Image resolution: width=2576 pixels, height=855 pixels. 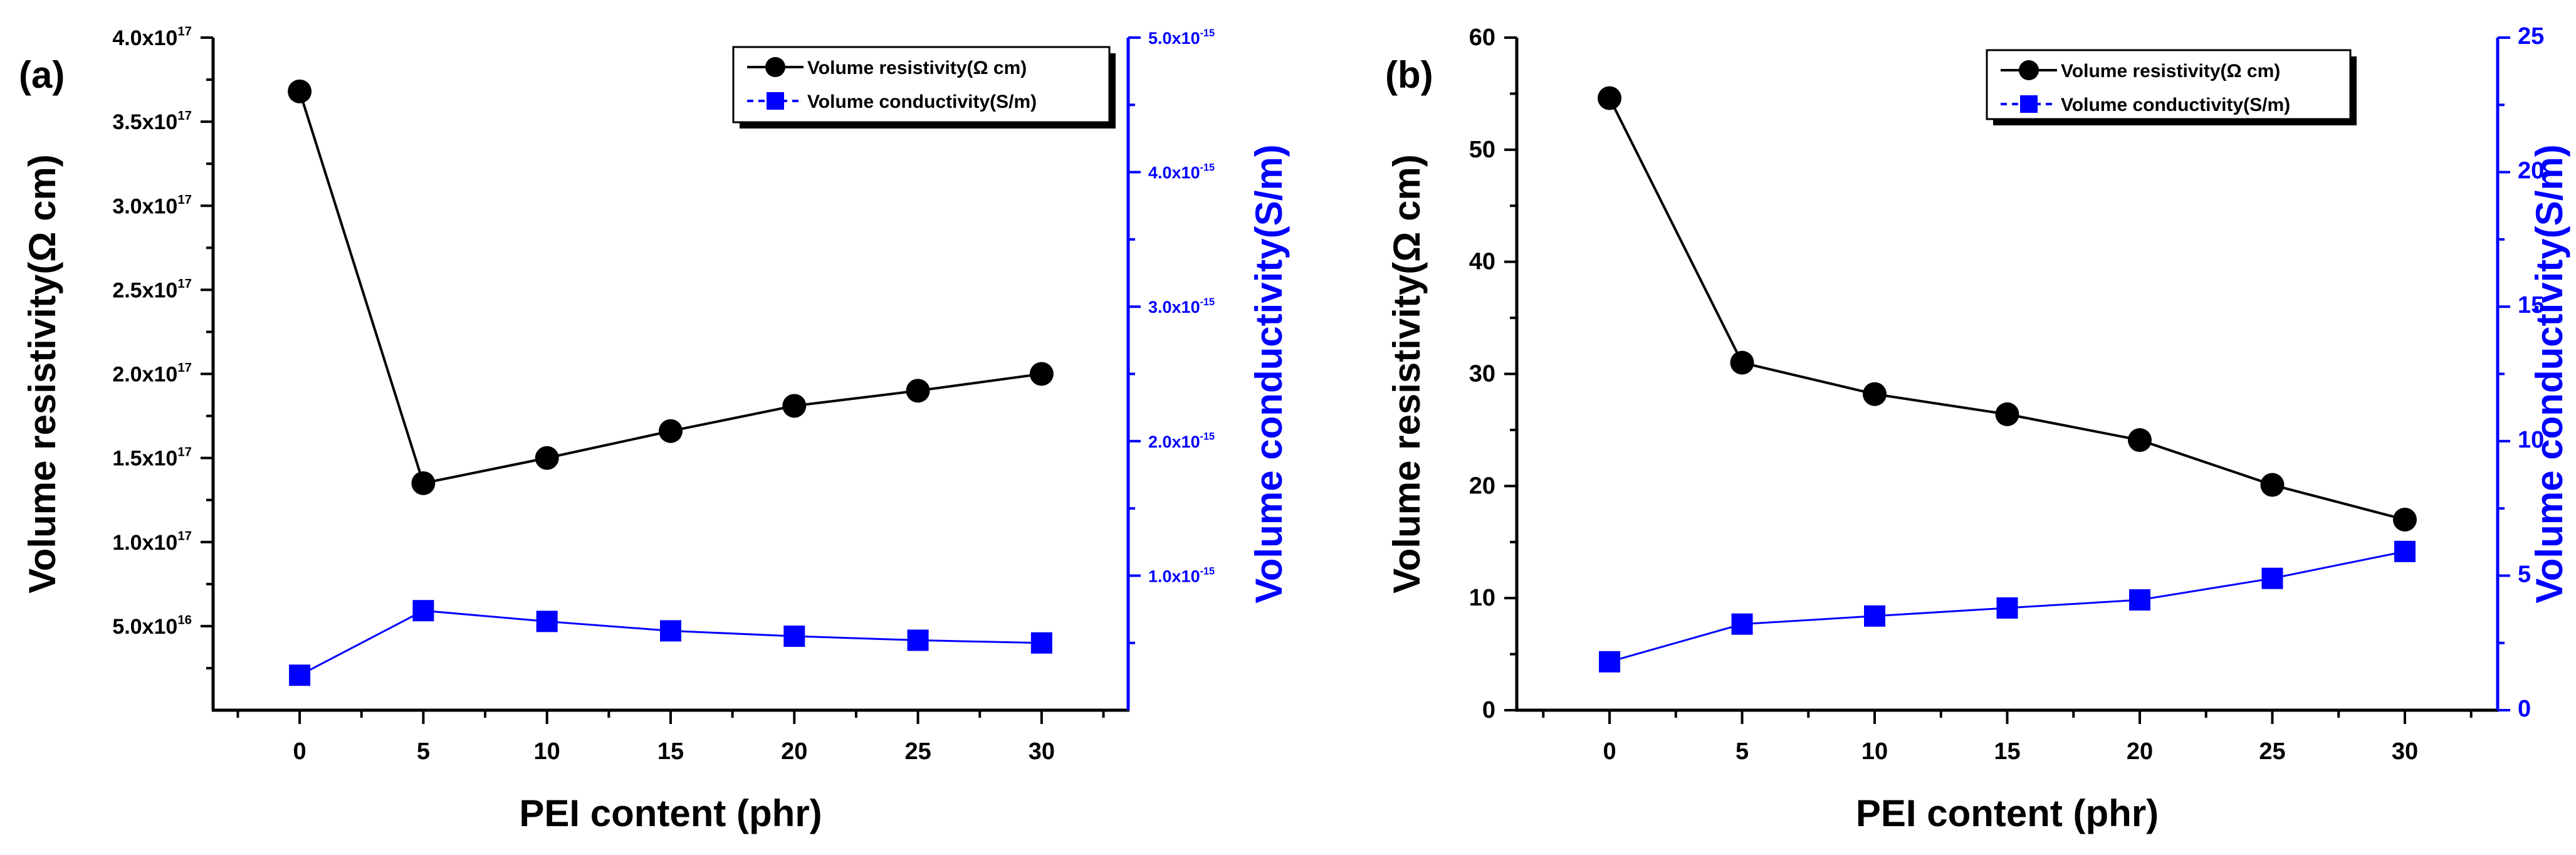 I want to click on y-left-tick-label: 20, so click(x=1482, y=486).